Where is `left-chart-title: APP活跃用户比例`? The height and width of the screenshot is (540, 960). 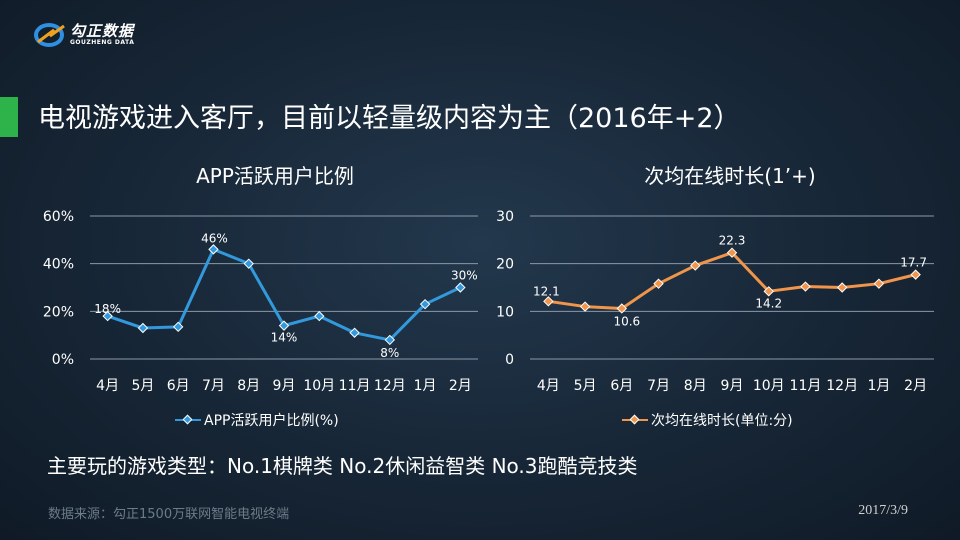 left-chart-title: APP活跃用户比例 is located at coordinates (275, 176).